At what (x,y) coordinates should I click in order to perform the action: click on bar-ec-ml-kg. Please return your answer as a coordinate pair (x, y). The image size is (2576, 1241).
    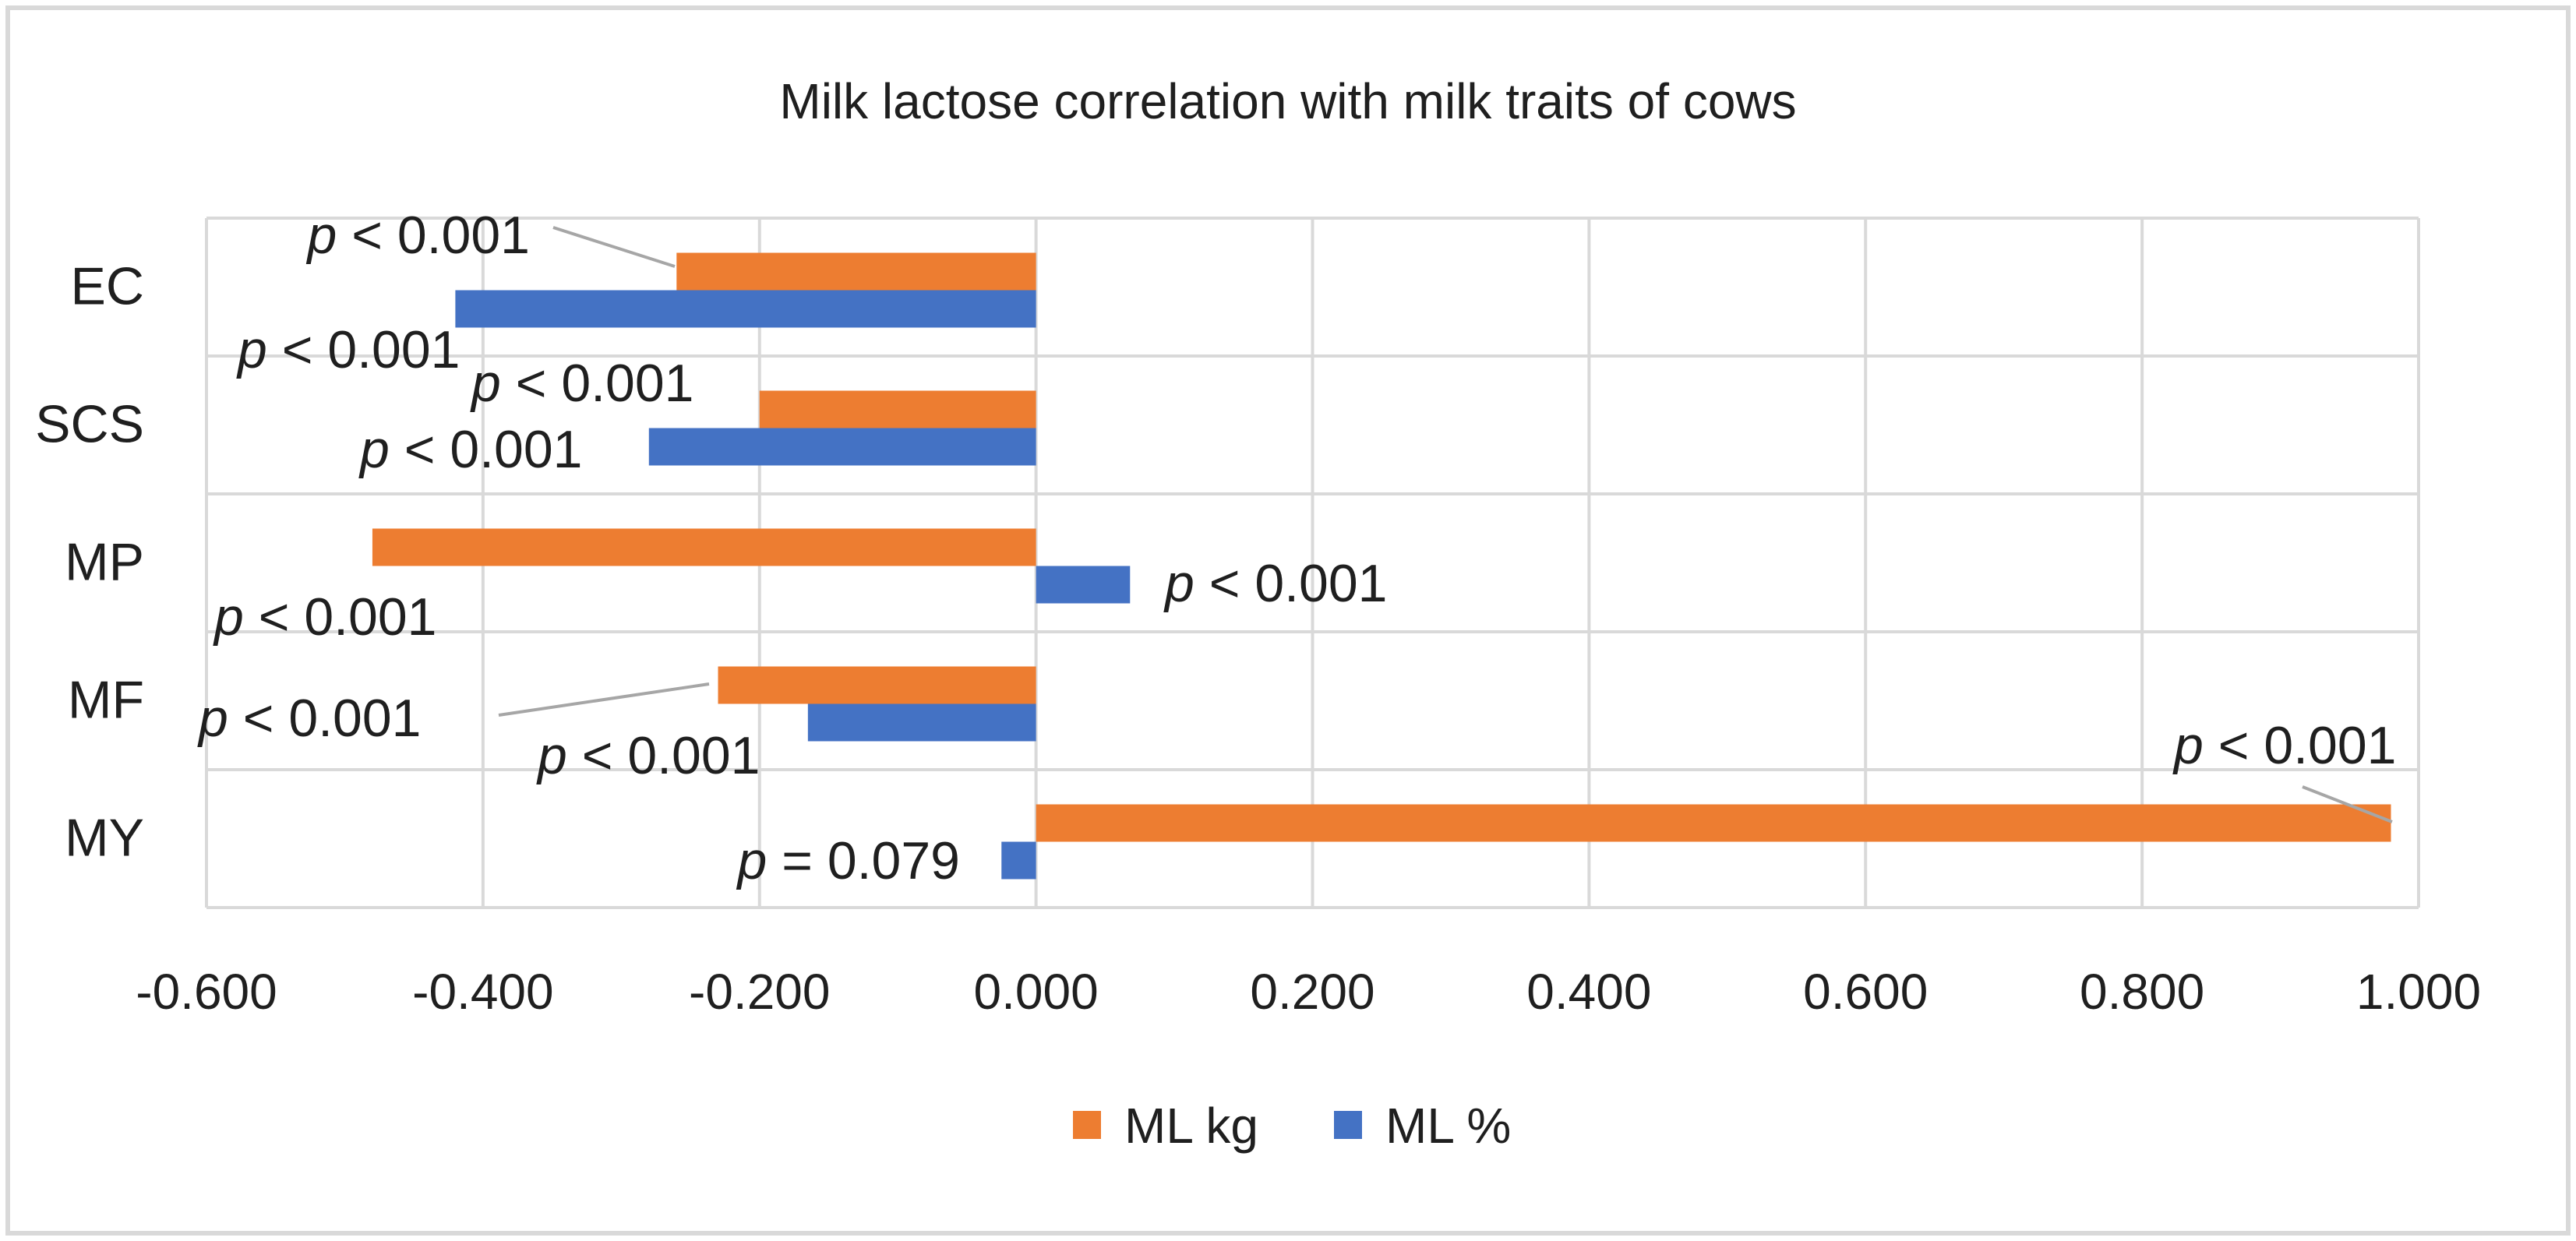
    Looking at the image, I should click on (856, 271).